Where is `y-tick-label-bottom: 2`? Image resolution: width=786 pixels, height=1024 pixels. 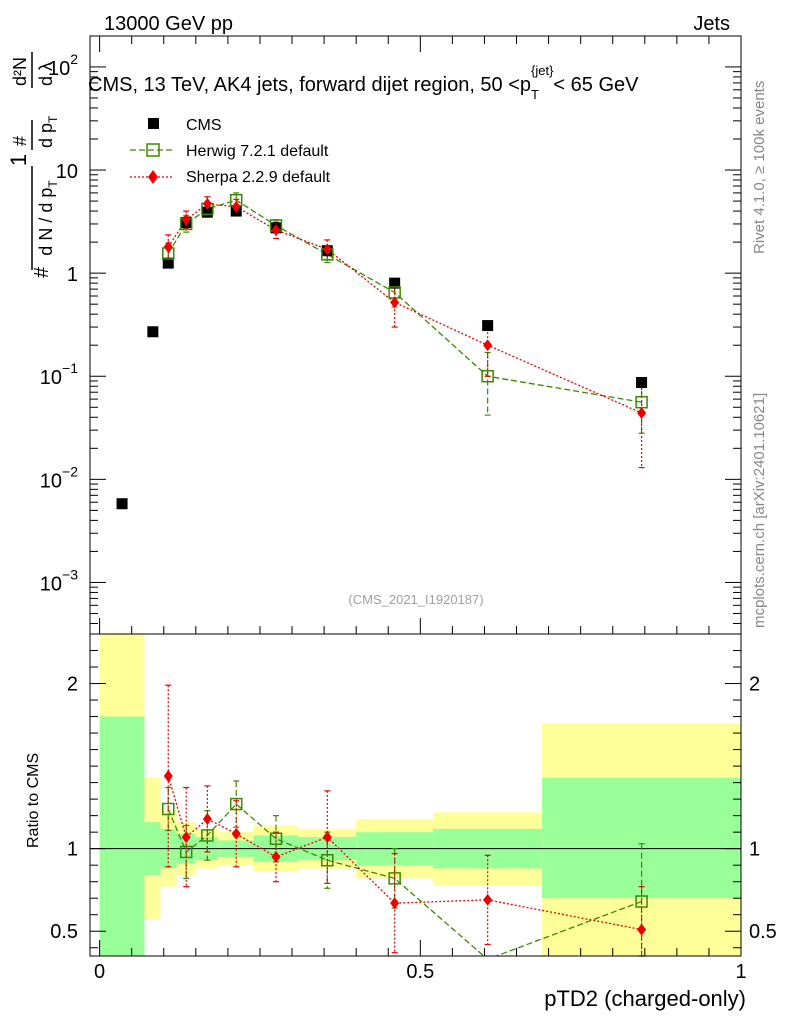
y-tick-label-bottom: 2 is located at coordinates (72, 685).